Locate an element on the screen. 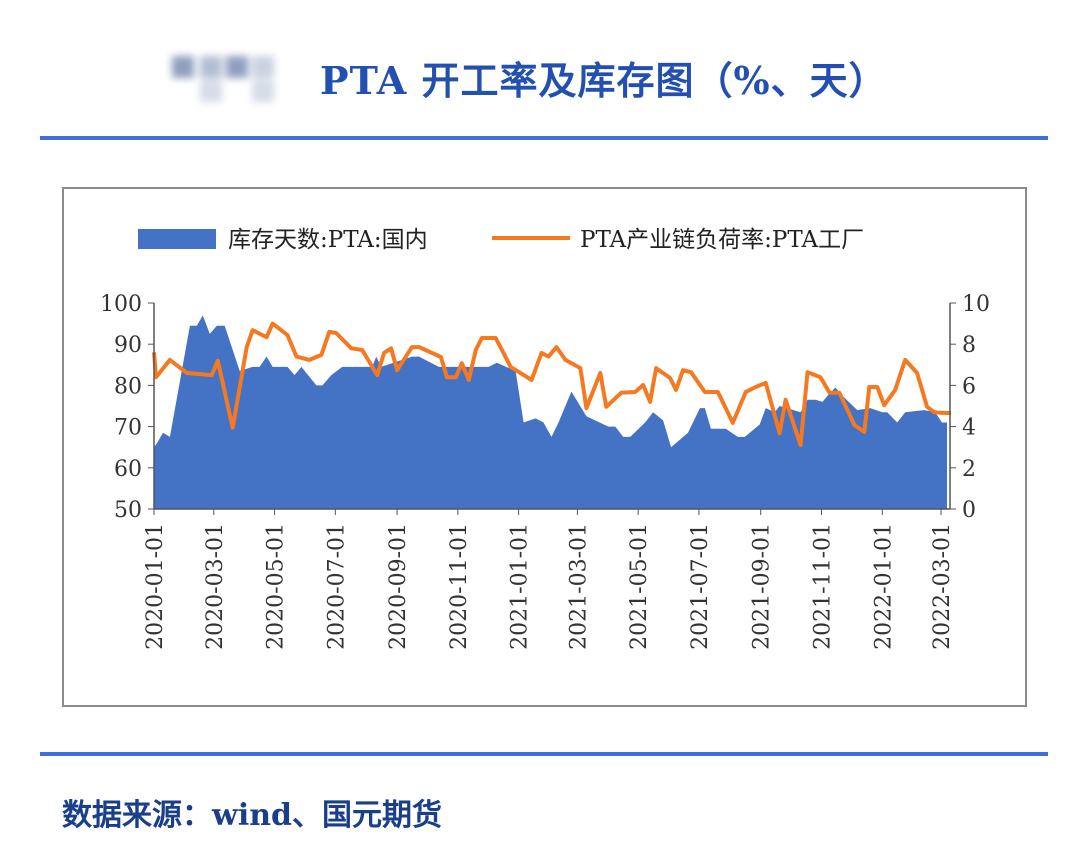 This screenshot has width=1088, height=850. x-tick-label: 2021-05-01 is located at coordinates (639, 586).